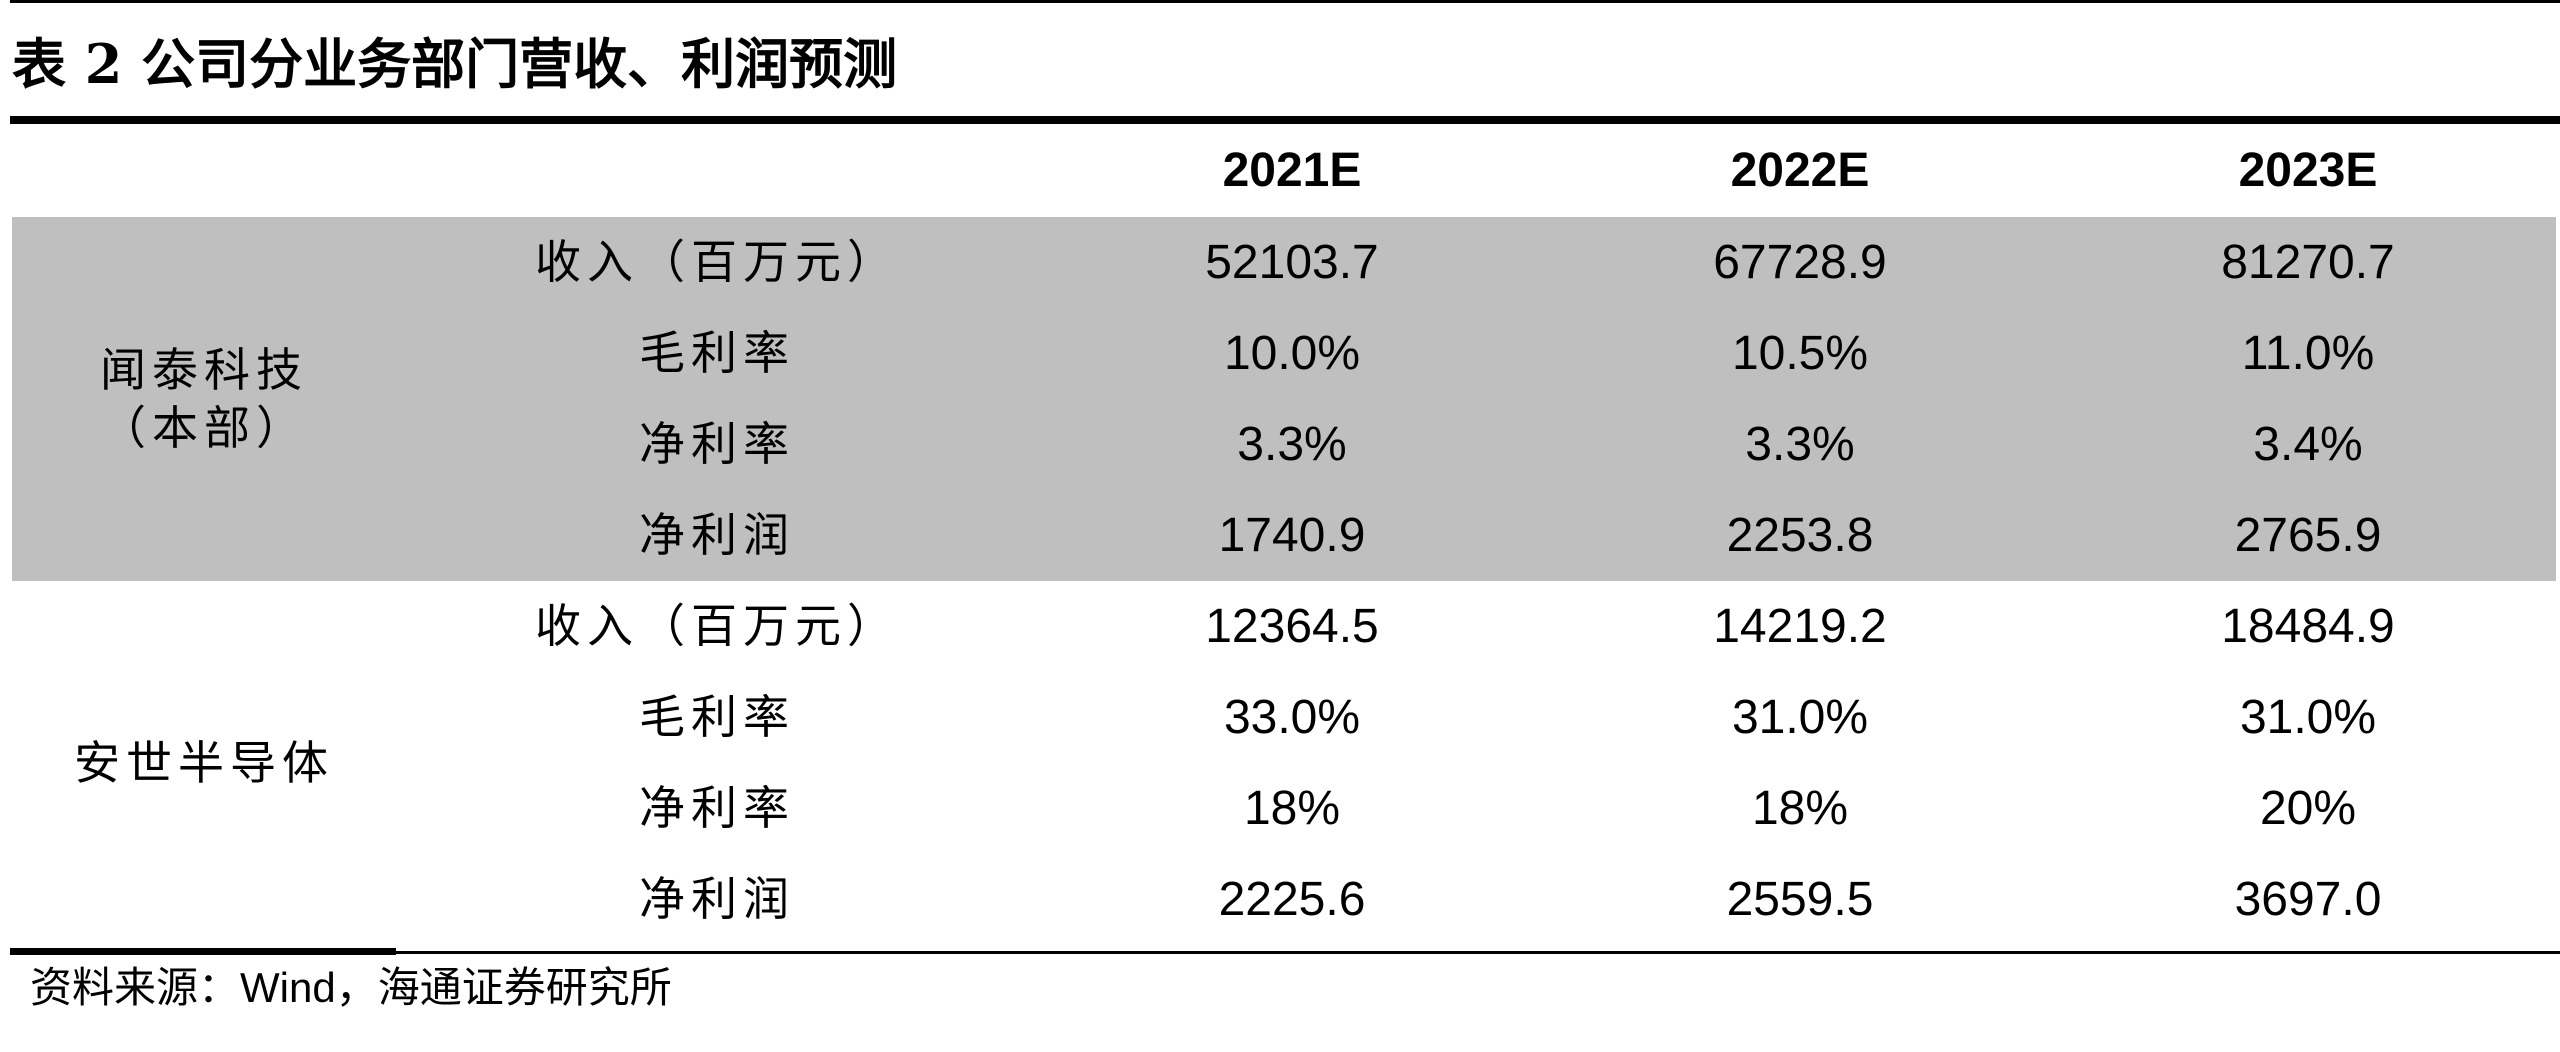 This screenshot has height=1052, width=2560. Describe the element at coordinates (203, 951) in the screenshot. I see `bottom-rule-accent` at that location.